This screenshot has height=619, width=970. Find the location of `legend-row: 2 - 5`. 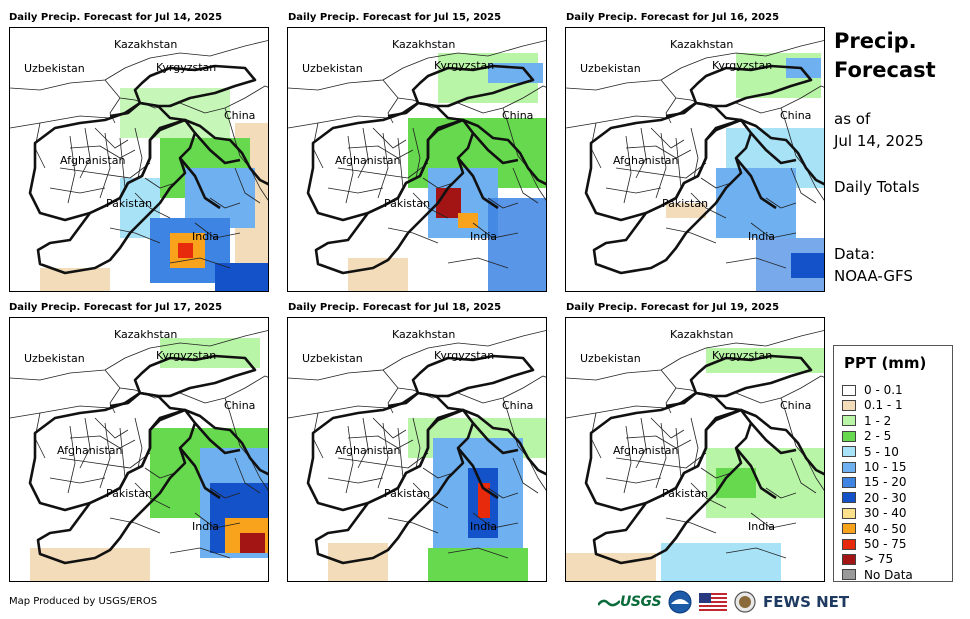

legend-row: 2 - 5 is located at coordinates (866, 436).